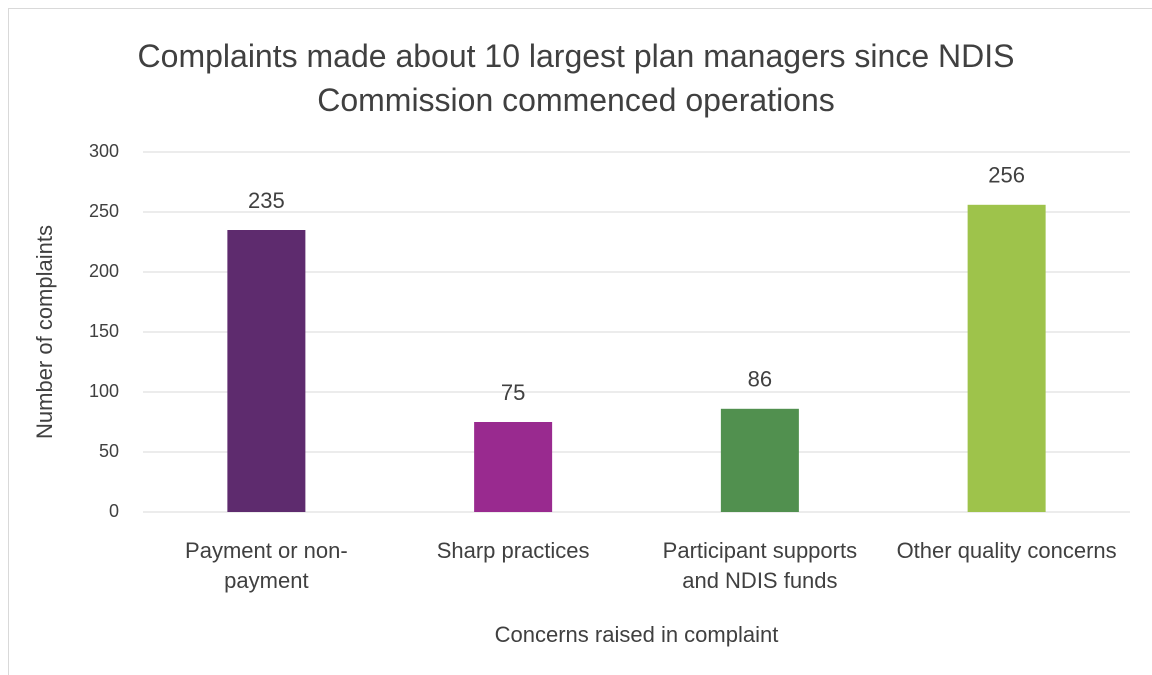 This screenshot has height=675, width=1152. What do you see at coordinates (760, 379) in the screenshot?
I see `data-label: 86` at bounding box center [760, 379].